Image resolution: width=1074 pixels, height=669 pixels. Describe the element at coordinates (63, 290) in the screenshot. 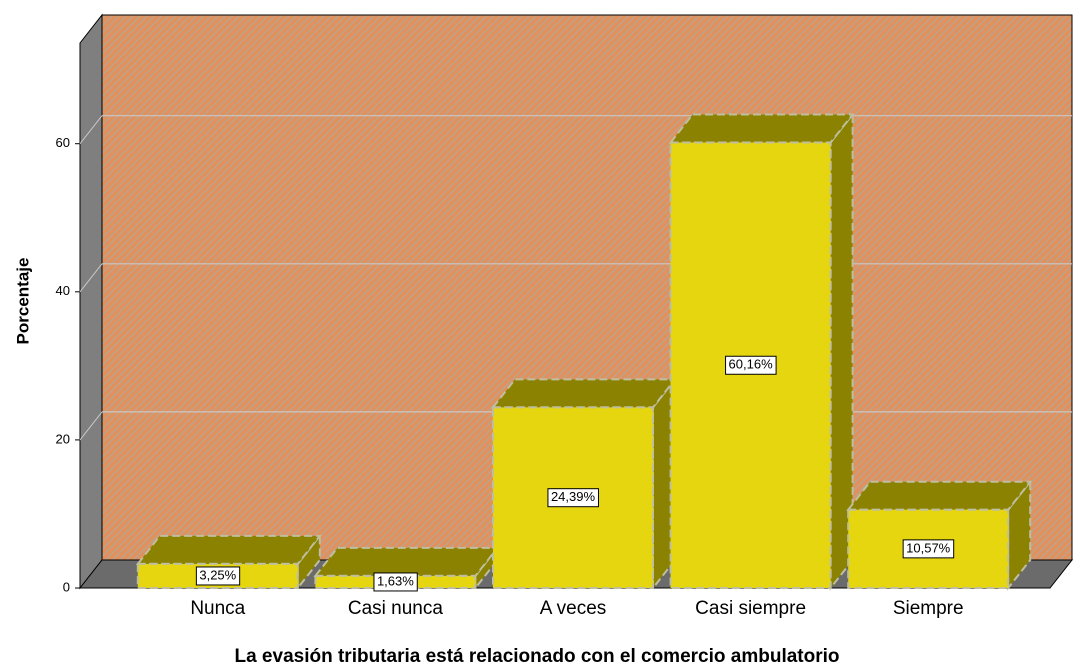

I see `y-tick-label: 40` at that location.